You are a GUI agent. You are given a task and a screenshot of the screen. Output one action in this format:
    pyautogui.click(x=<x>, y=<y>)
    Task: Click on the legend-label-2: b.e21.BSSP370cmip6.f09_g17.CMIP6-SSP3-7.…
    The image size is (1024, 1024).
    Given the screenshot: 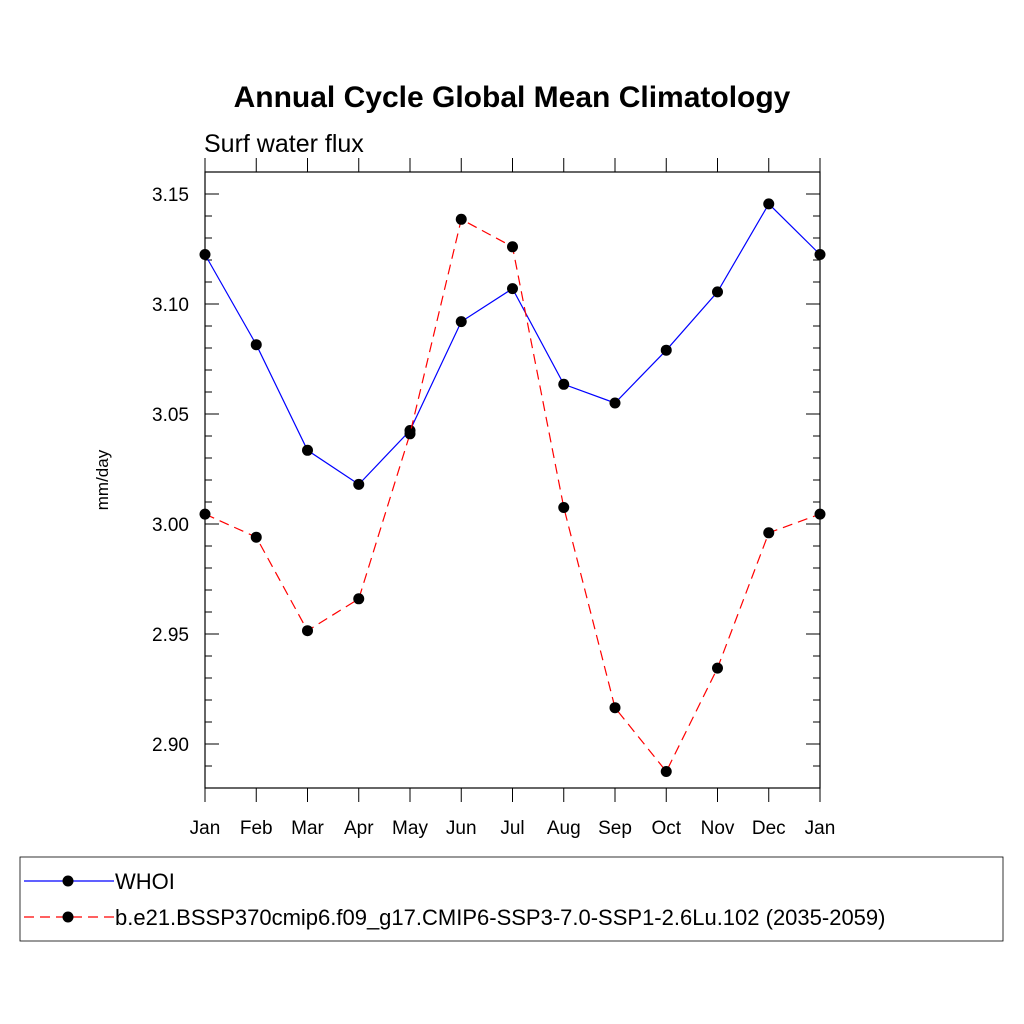 What is the action you would take?
    pyautogui.click(x=500, y=917)
    